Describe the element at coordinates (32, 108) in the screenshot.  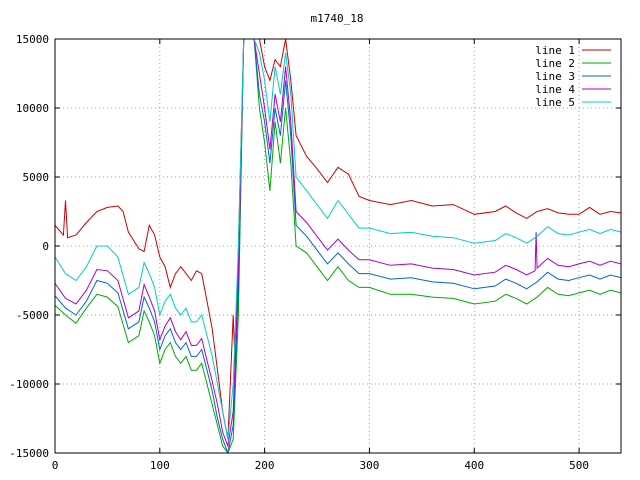
I see `y-tick-label: 10000` at that location.